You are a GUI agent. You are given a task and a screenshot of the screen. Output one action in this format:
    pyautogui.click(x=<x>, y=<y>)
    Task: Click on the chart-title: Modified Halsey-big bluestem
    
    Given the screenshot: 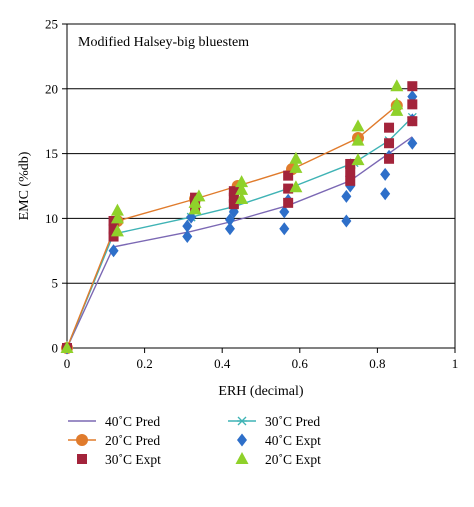 What is the action you would take?
    pyautogui.click(x=163, y=42)
    